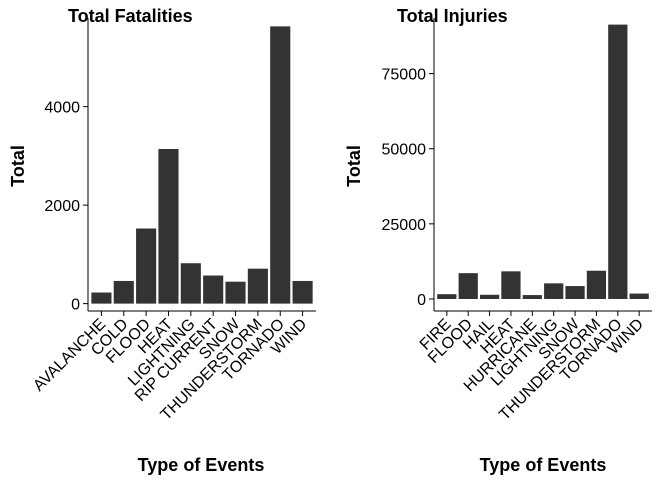 Image resolution: width=672 pixels, height=480 pixels. Describe the element at coordinates (554, 291) in the screenshot. I see `injuries-bar-lightning` at that location.